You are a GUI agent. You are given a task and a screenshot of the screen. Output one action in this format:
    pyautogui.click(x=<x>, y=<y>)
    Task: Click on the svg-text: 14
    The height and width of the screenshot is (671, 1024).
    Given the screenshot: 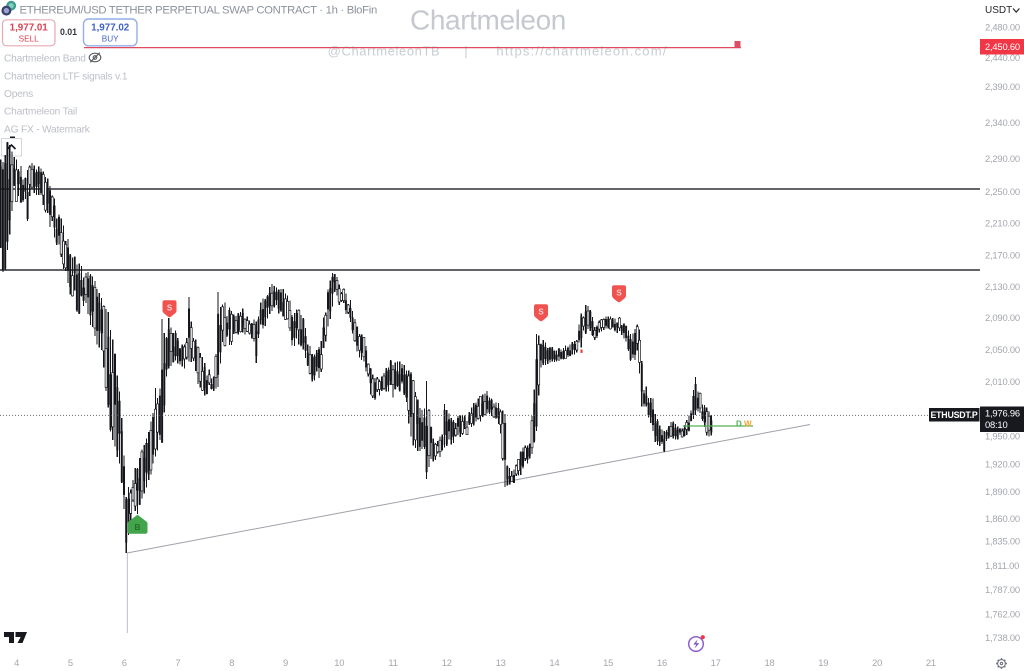 What is the action you would take?
    pyautogui.click(x=554, y=662)
    